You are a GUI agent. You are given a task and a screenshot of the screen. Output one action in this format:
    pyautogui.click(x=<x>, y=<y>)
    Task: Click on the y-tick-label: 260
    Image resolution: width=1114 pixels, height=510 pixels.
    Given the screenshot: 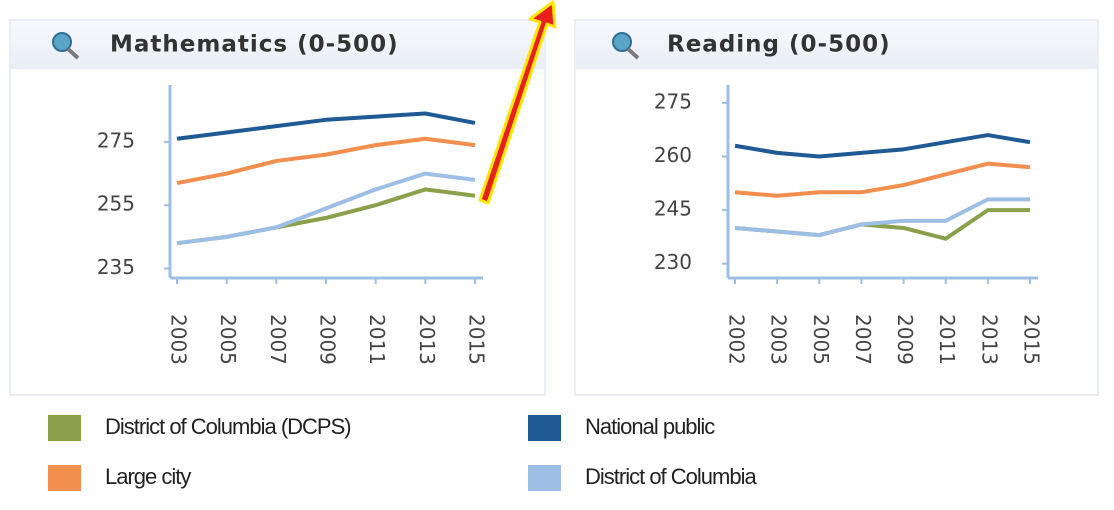 What is the action you would take?
    pyautogui.click(x=673, y=155)
    